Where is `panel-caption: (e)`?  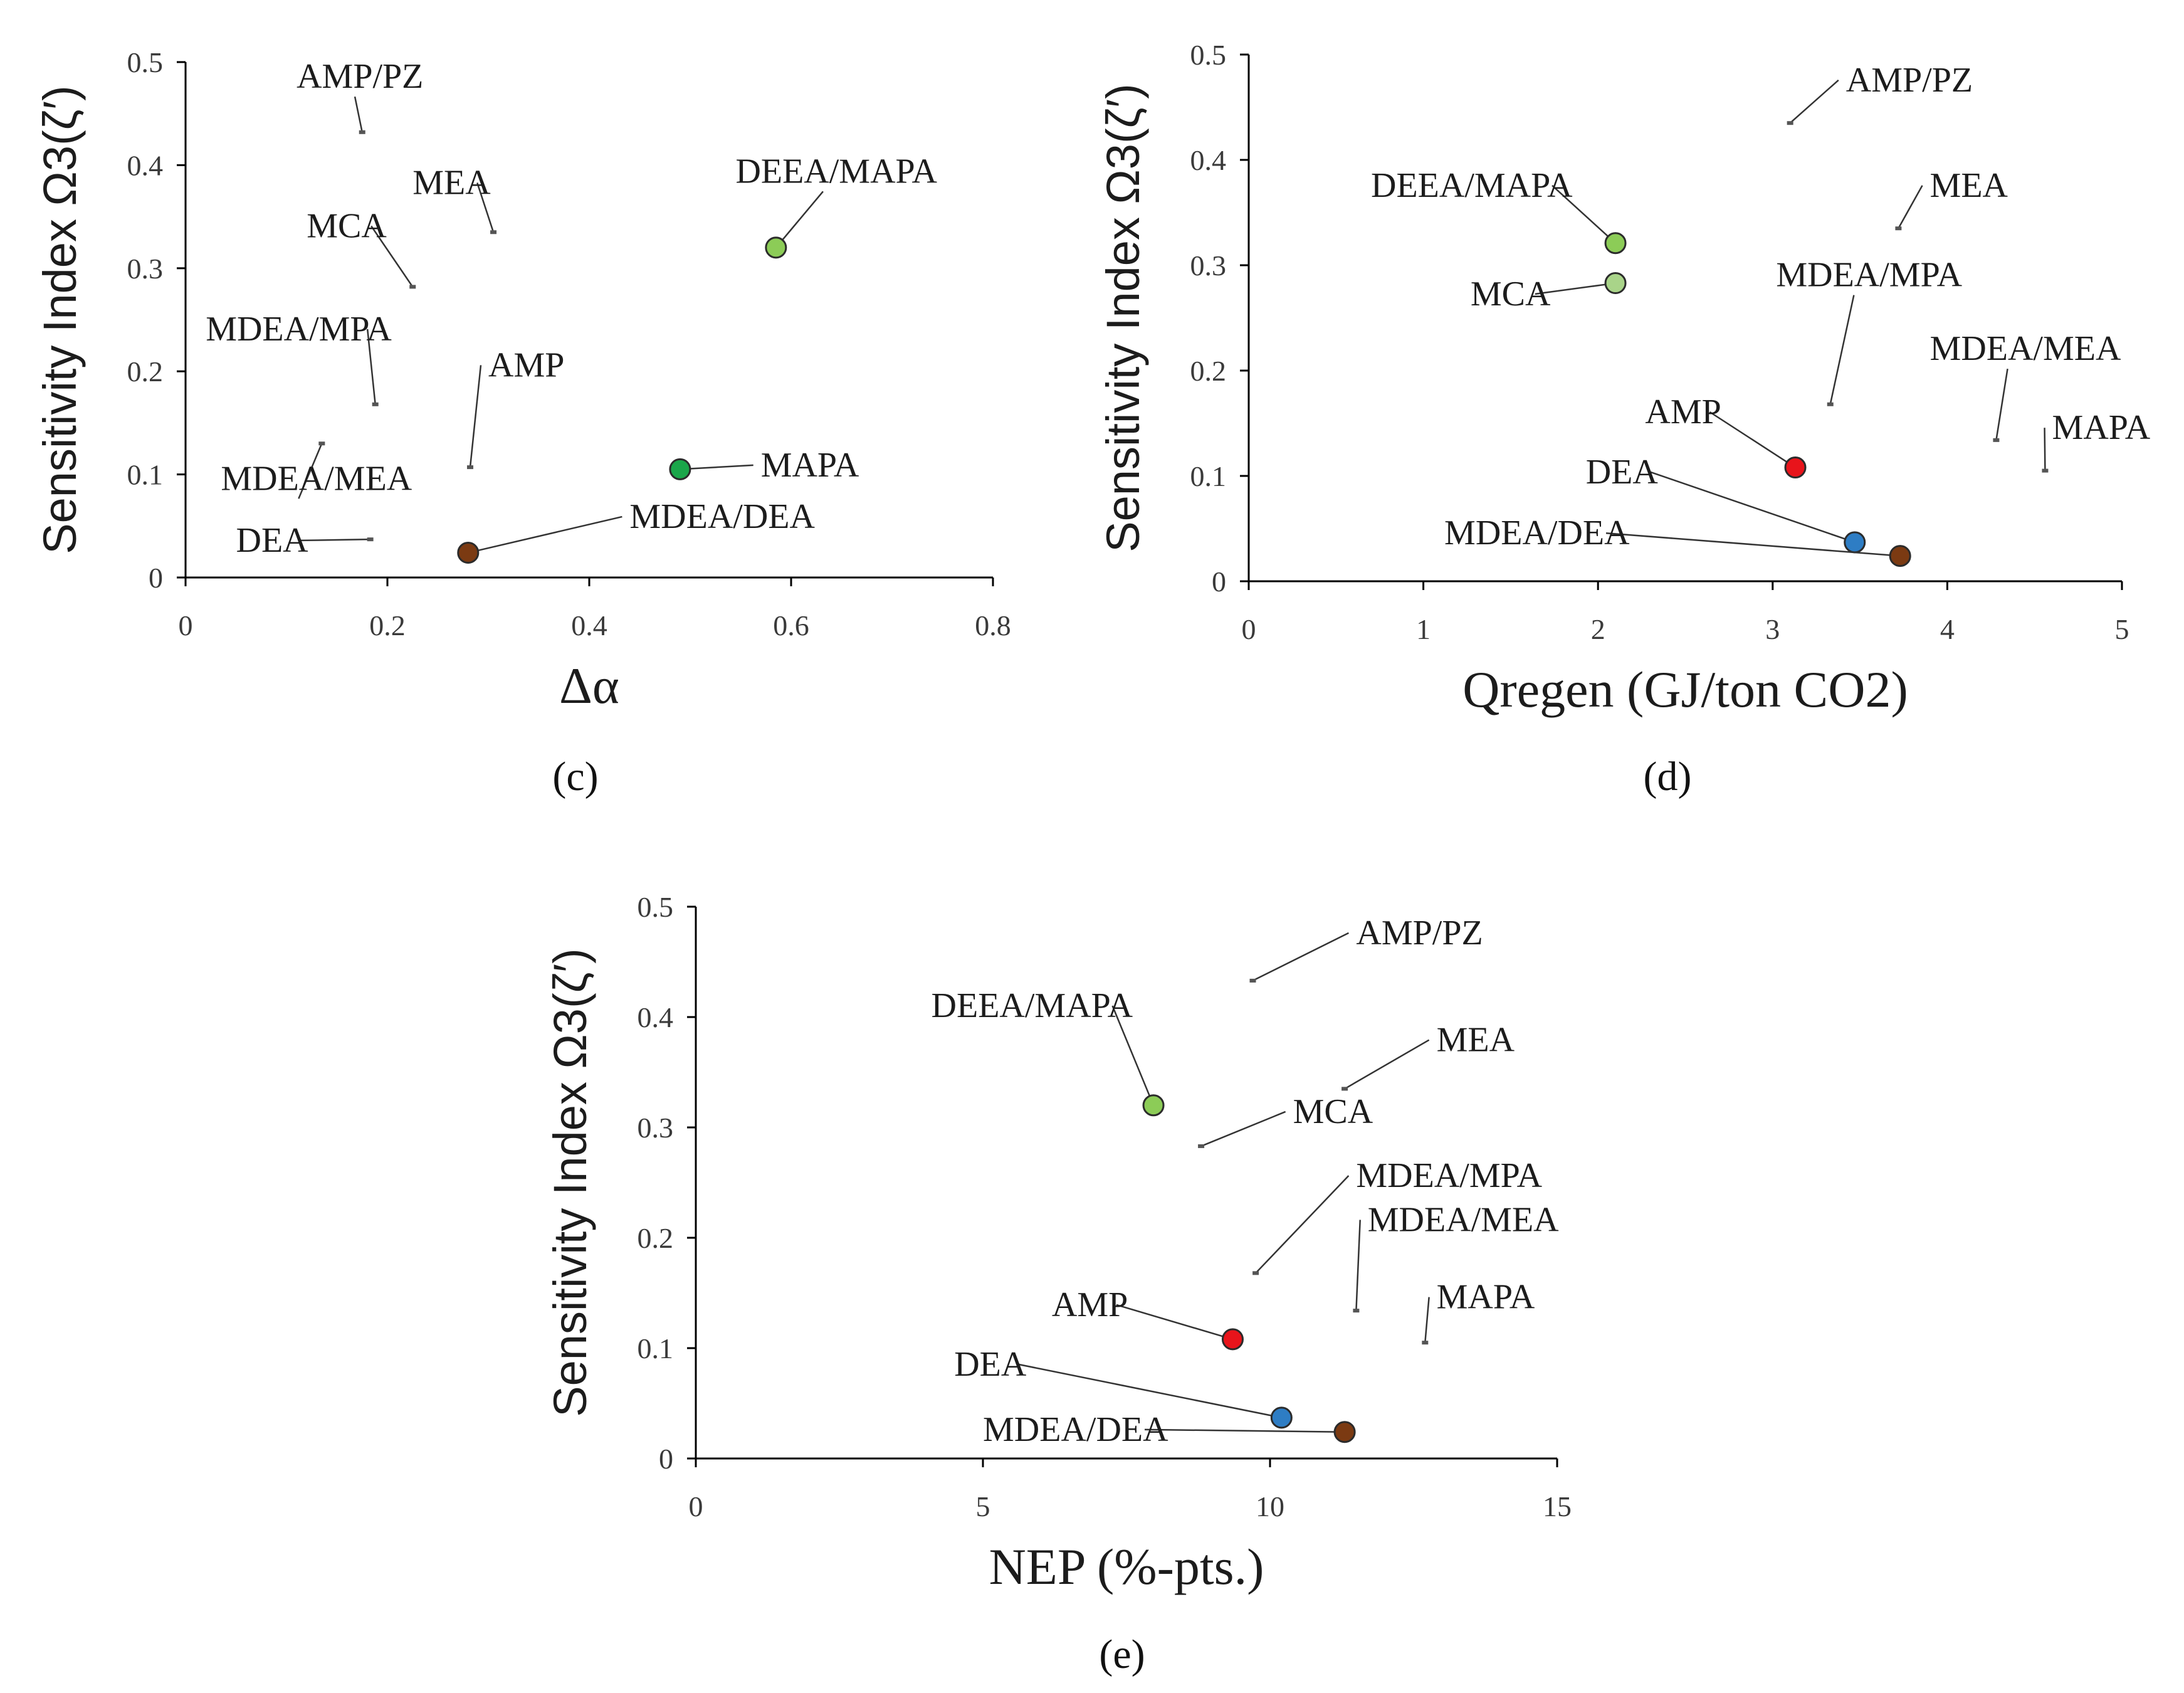
panel-caption: (e) is located at coordinates (1122, 1654).